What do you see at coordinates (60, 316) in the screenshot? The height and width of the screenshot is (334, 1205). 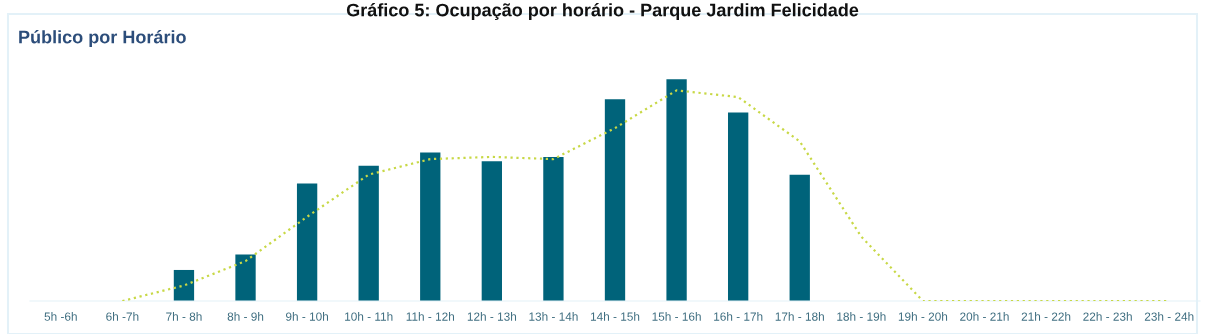 I see `x-tick-label: 5h -6h` at bounding box center [60, 316].